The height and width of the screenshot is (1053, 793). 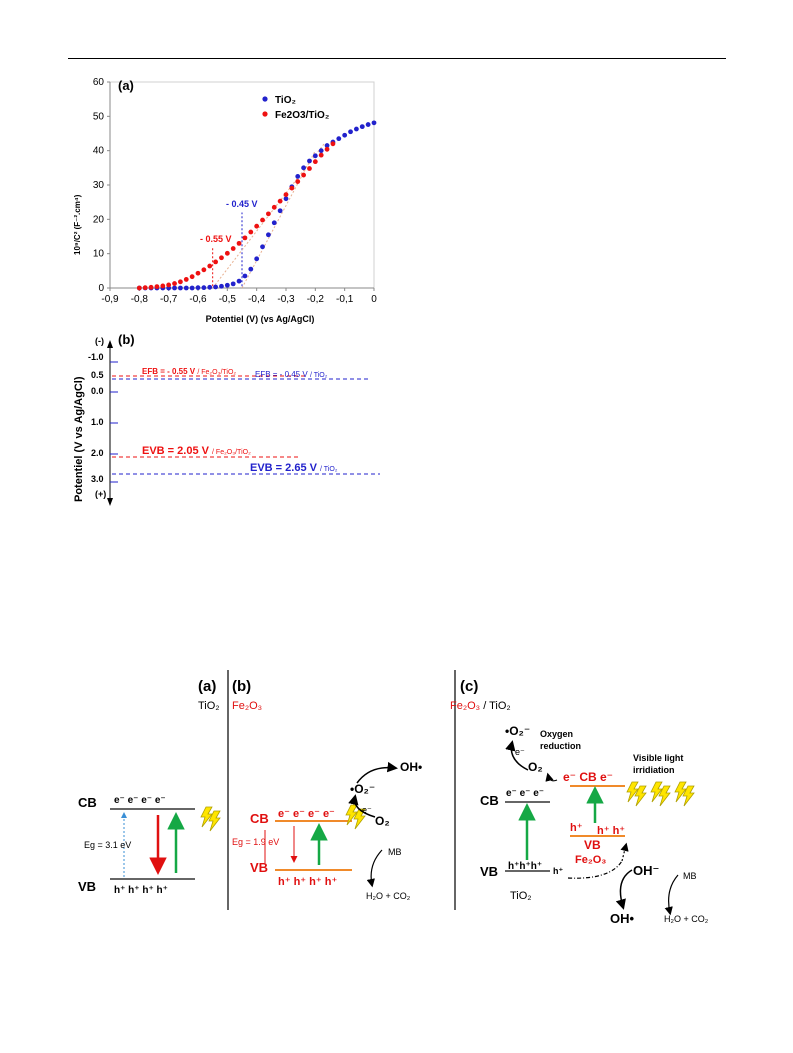 I want to click on efb-fe-text: EFB = - 0.55 V / Fe₂O₃/TiO₂, so click(x=189, y=371).